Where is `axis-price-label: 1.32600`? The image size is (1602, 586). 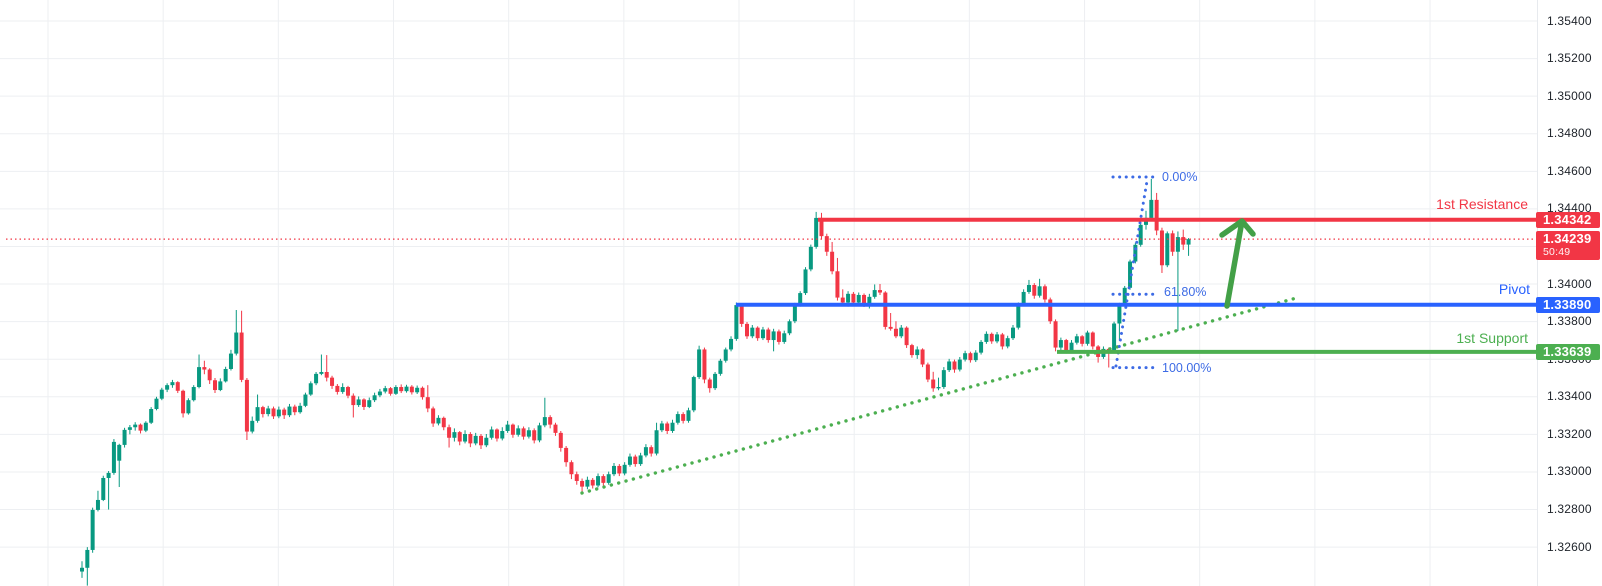
axis-price-label: 1.32600 is located at coordinates (1569, 546).